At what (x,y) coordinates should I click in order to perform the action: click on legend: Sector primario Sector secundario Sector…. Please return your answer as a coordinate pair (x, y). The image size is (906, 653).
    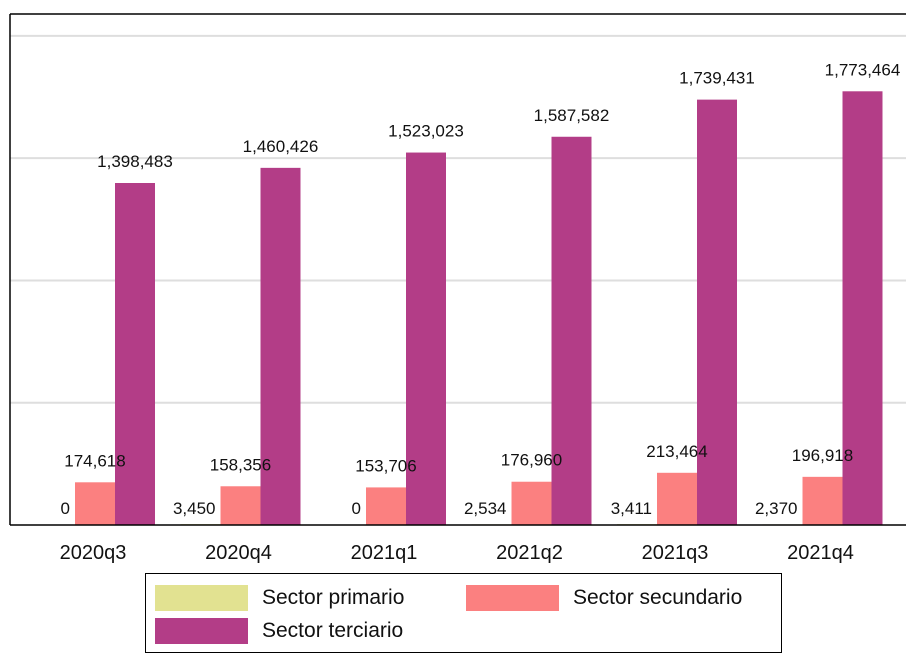
    Looking at the image, I should click on (463, 613).